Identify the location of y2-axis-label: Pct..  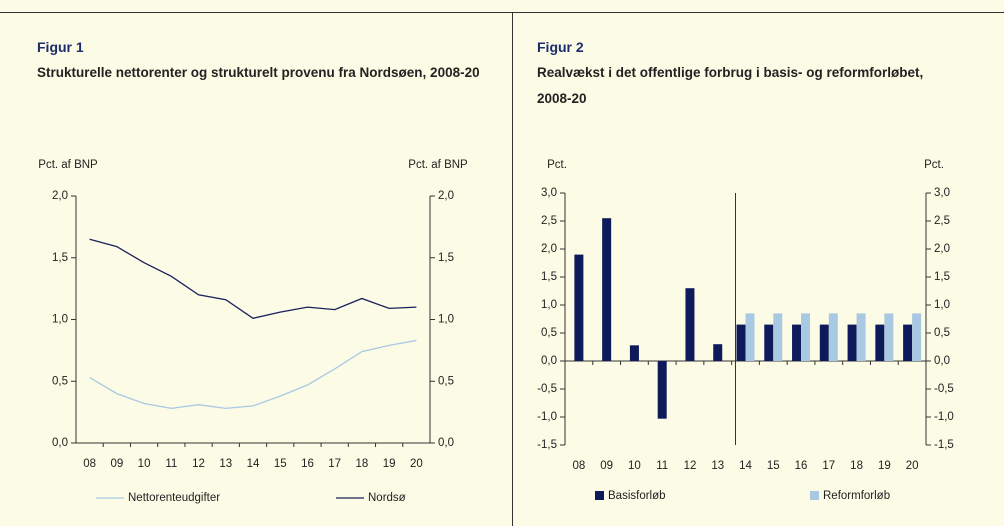
(934, 165).